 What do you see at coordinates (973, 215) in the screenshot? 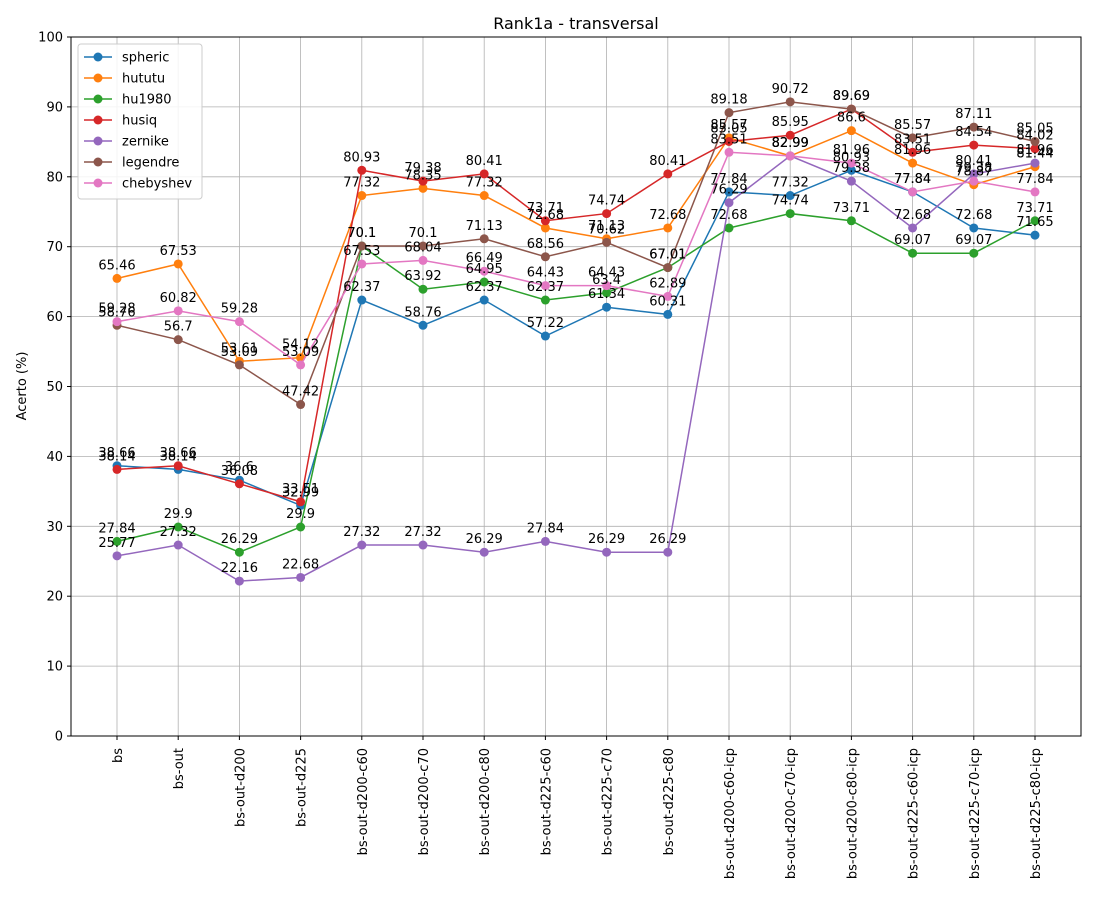
I see `data-label-spheric: 72.68` at bounding box center [973, 215].